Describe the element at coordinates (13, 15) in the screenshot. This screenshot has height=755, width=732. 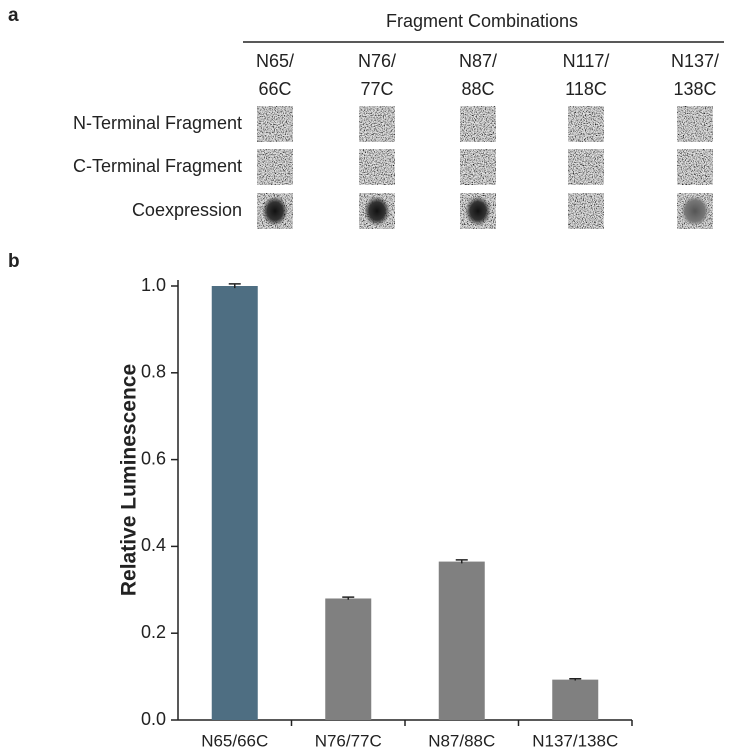
I see `panel-label: a` at that location.